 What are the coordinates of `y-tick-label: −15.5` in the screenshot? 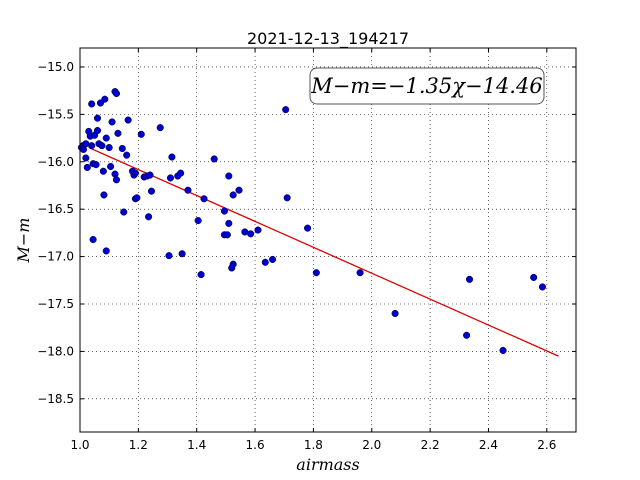 It's located at (55, 114).